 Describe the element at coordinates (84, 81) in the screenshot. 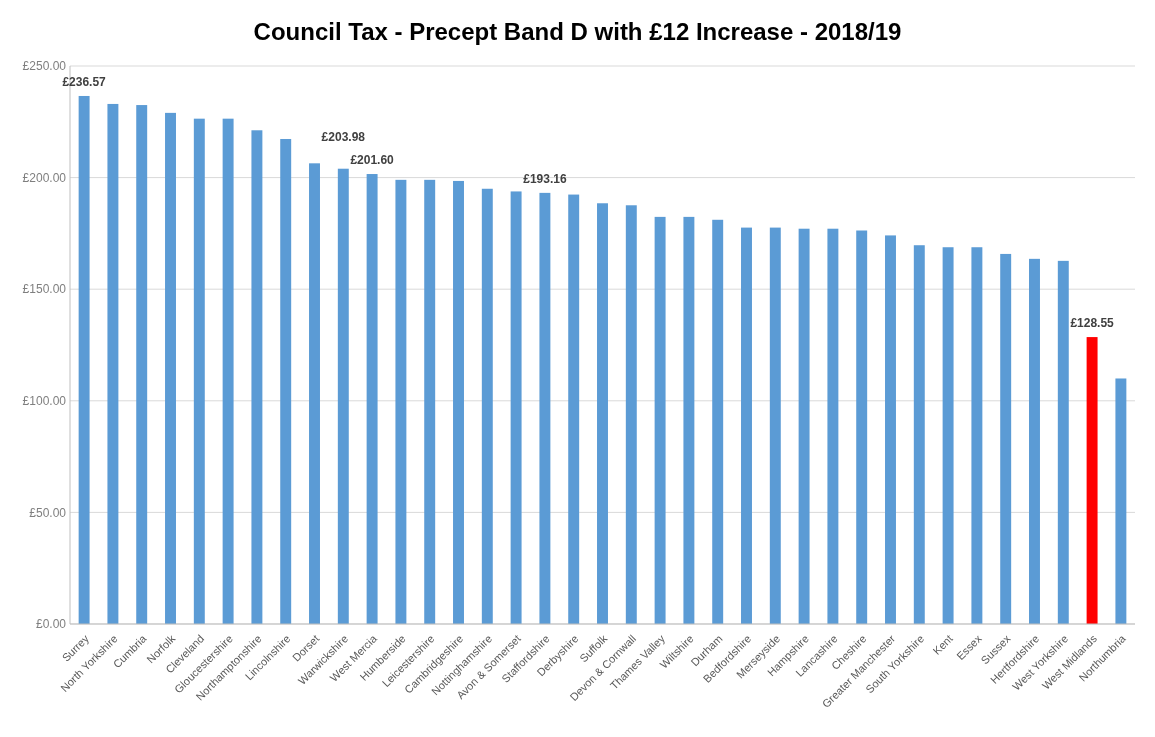

I see `data-label: £236.57` at that location.